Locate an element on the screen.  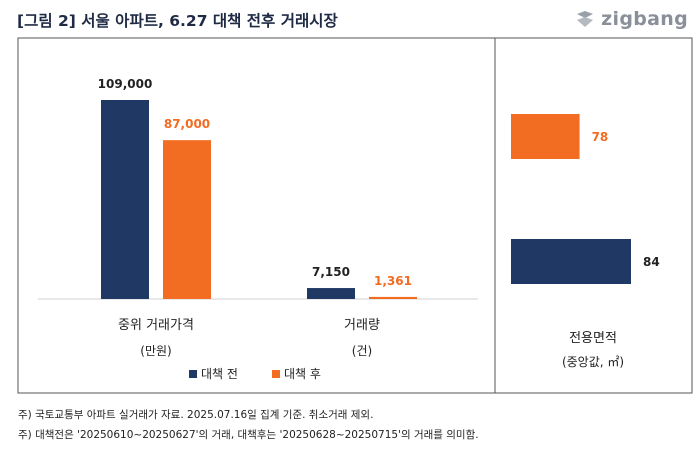
legend-label-after: 대책 후 is located at coordinates (302, 373).